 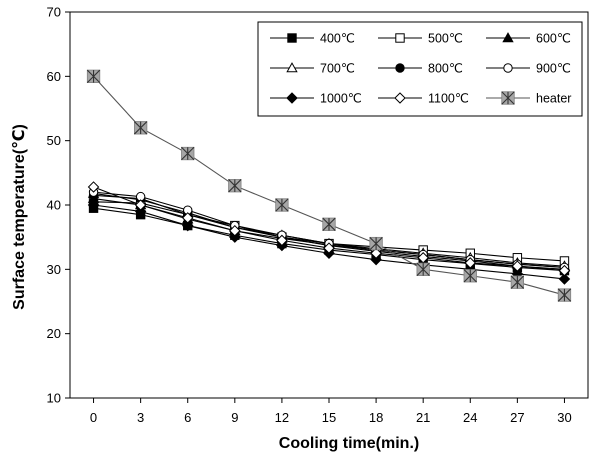 I want to click on y-tick-label: 10, so click(x=54, y=398).